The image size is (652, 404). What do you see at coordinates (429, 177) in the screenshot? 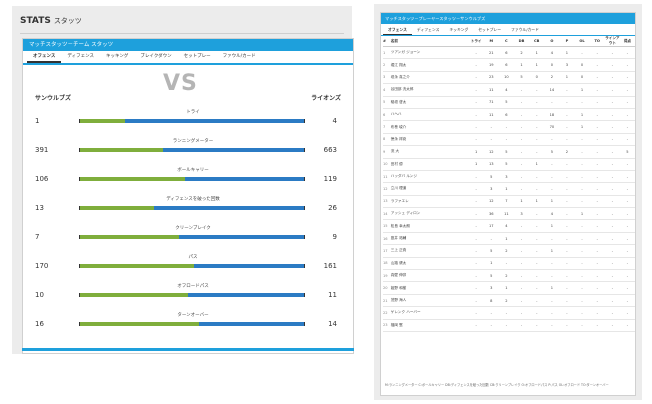
I see `player-name: ハッダバ ルンジ` at bounding box center [429, 177].